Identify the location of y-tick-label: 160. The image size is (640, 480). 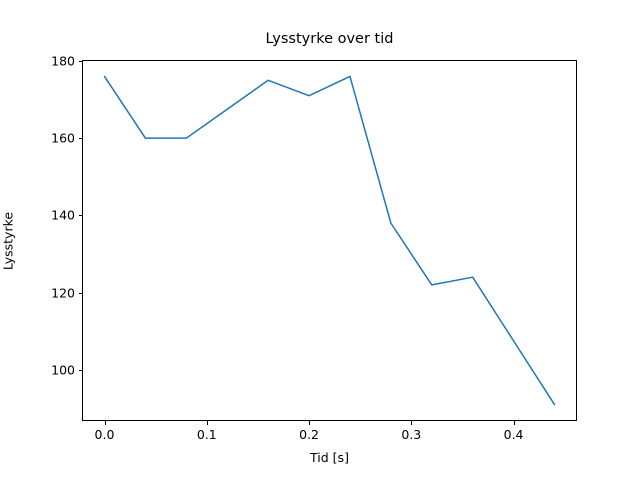
(63, 138).